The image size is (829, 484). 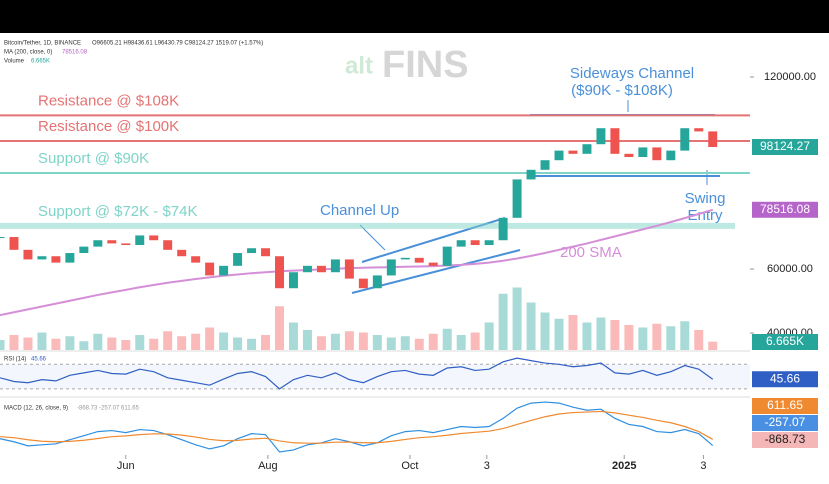 I want to click on x-tick-label: 2025, so click(x=624, y=466).